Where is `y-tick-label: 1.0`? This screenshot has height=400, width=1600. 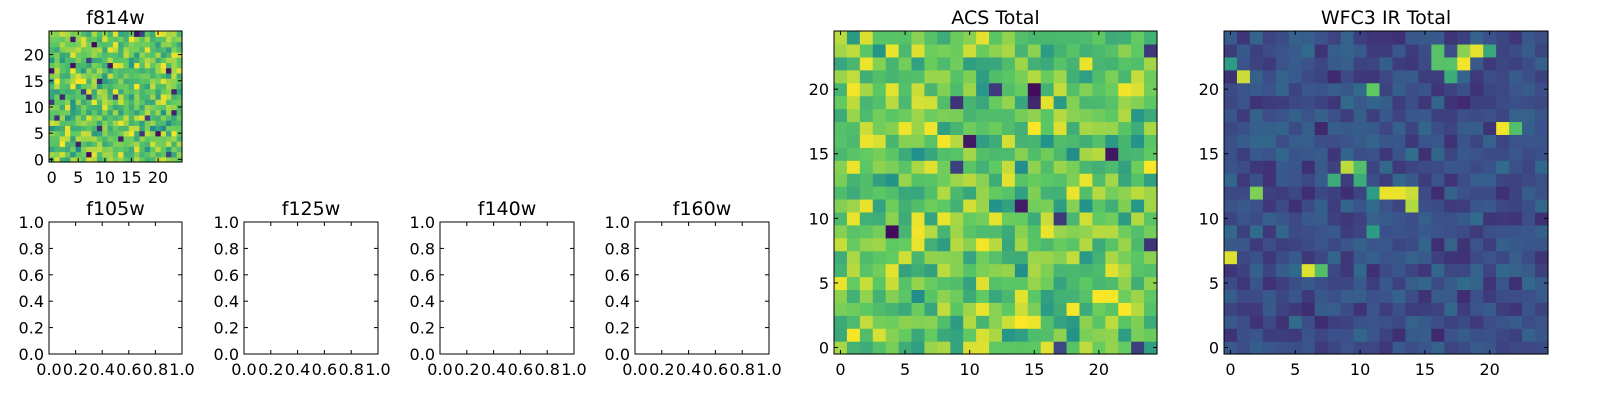 y-tick-label: 1.0 is located at coordinates (226, 222).